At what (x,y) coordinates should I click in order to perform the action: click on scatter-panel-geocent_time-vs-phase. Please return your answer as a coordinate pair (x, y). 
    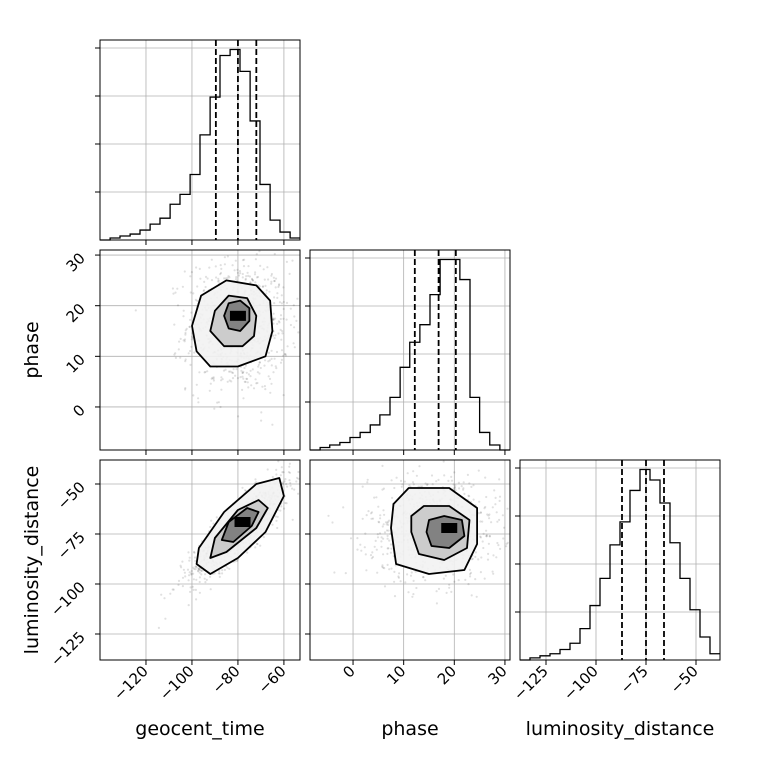
    Looking at the image, I should click on (198, 352).